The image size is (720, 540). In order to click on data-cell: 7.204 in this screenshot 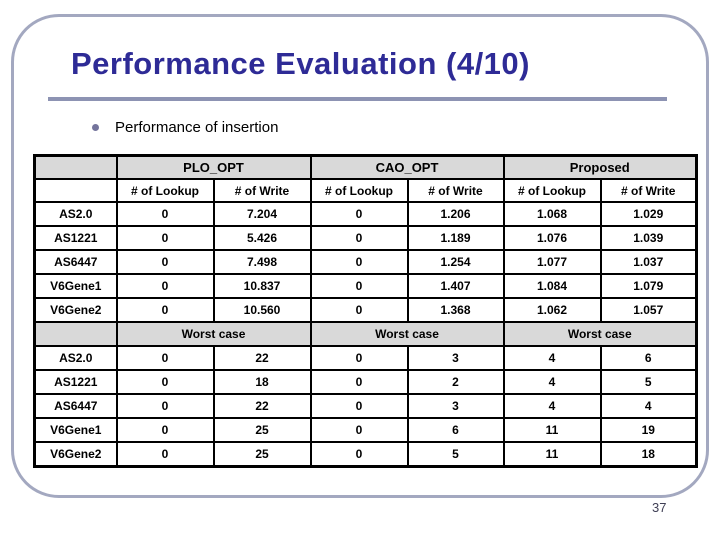, I will do `click(262, 214)`.